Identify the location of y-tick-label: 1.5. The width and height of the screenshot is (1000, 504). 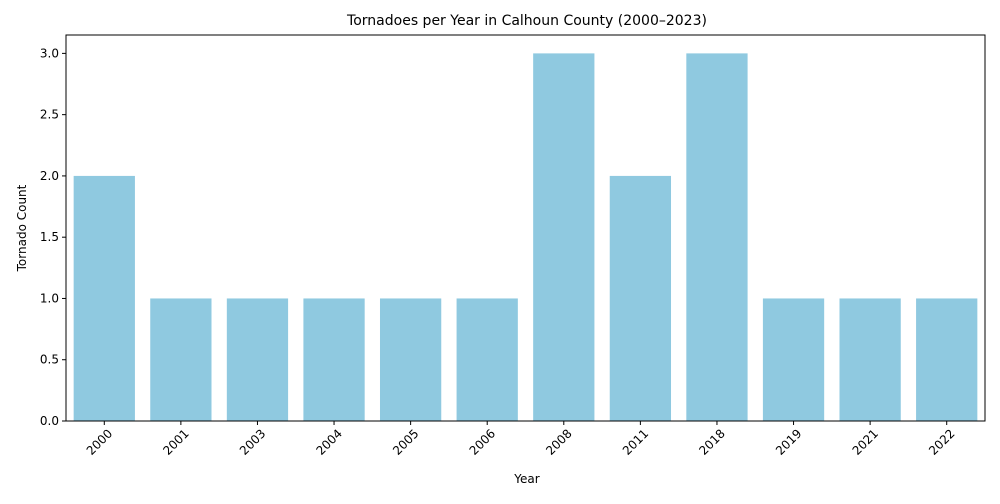
(49, 237).